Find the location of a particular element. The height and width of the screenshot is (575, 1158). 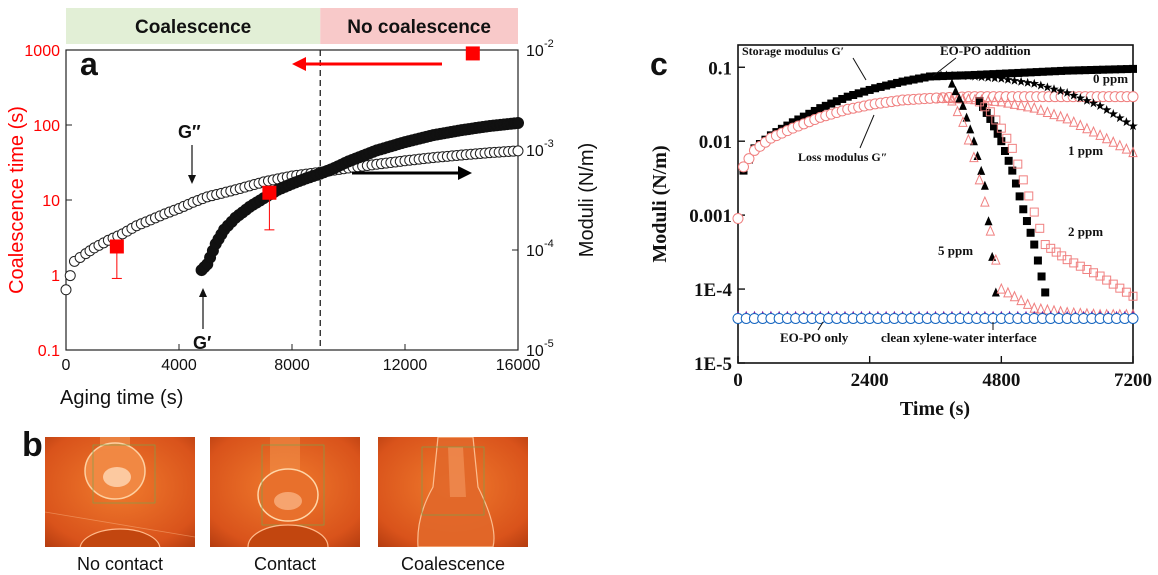

annotation-2-ppm: 2 ppm is located at coordinates (1085, 231).